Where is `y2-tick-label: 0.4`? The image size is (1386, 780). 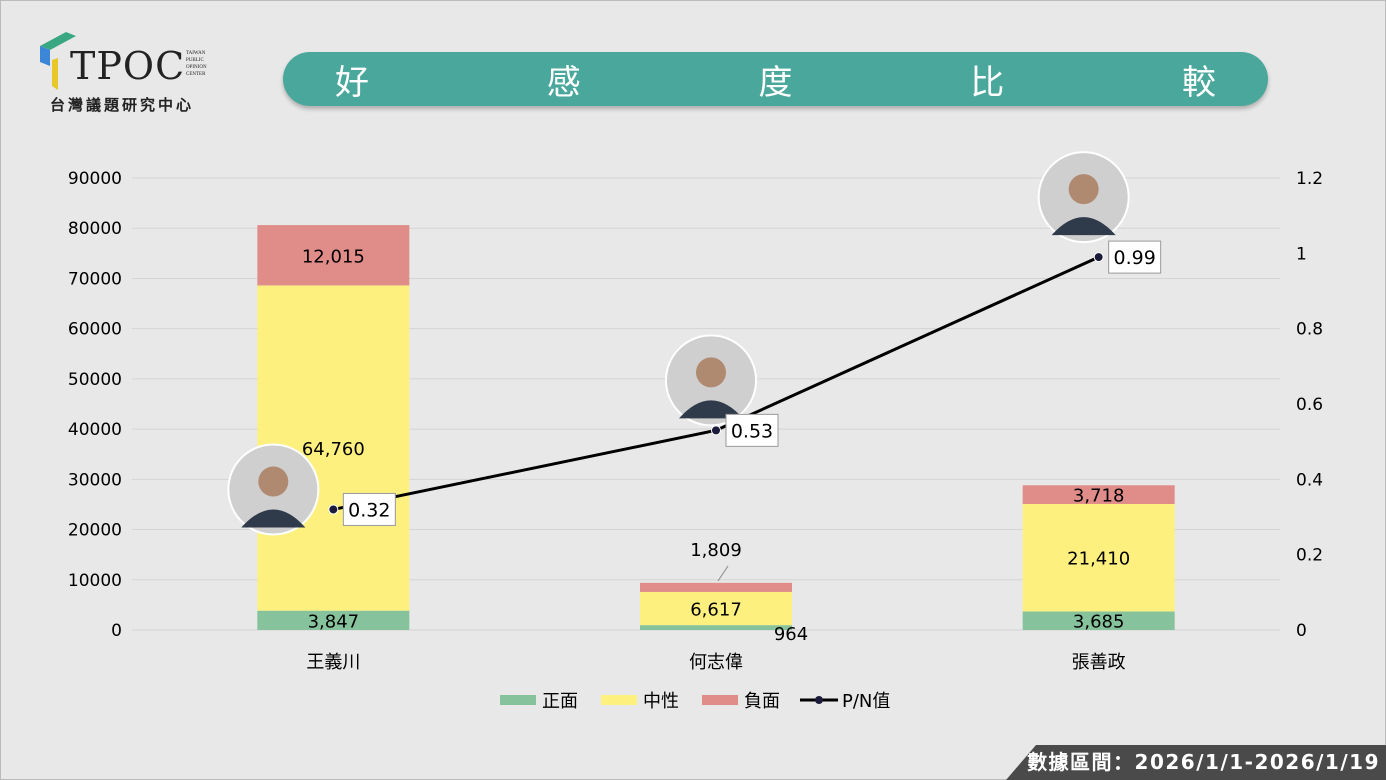 y2-tick-label: 0.4 is located at coordinates (1309, 480).